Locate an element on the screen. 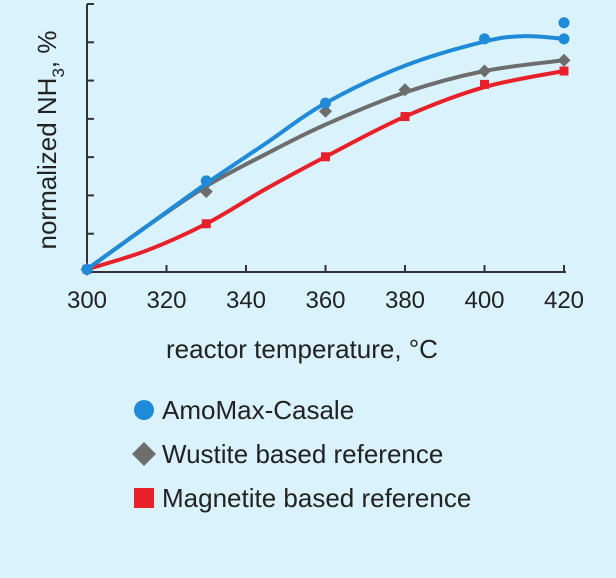  x-tick-label: 360 is located at coordinates (325, 300).